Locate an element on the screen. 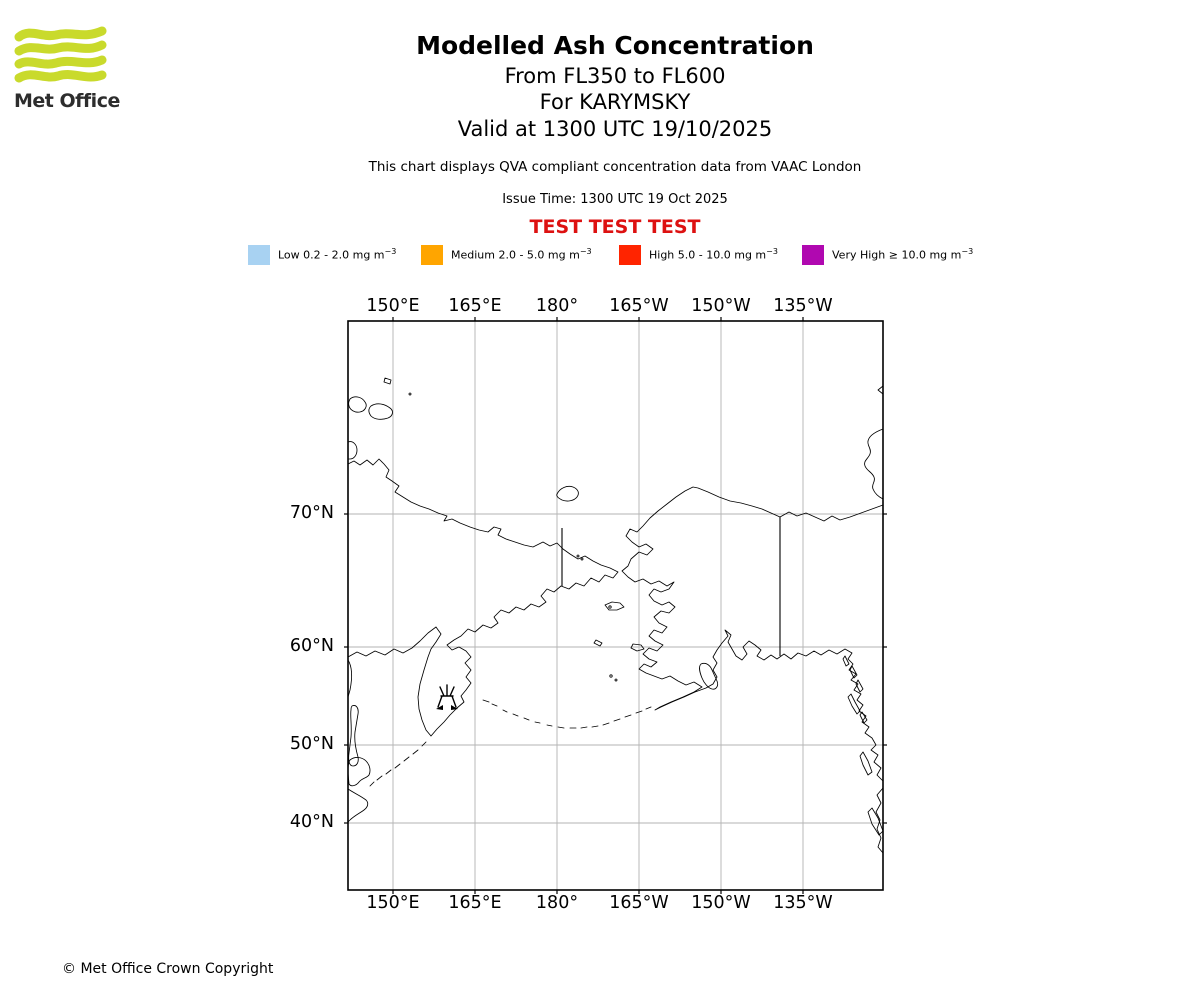  coast-alaska is located at coordinates (752, 634).